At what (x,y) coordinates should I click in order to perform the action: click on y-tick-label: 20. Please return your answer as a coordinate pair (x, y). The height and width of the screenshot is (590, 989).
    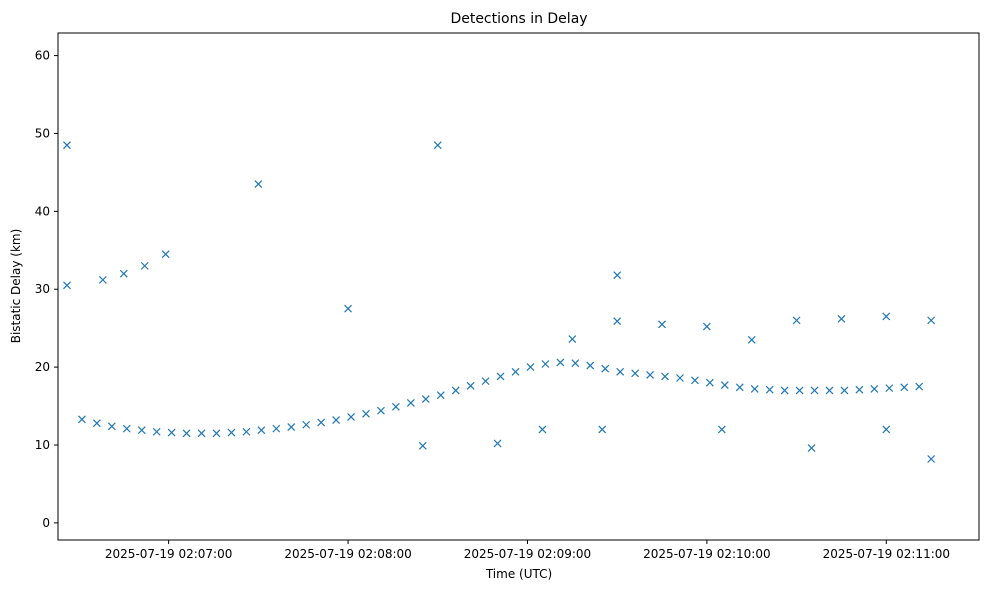
    Looking at the image, I should click on (42, 367).